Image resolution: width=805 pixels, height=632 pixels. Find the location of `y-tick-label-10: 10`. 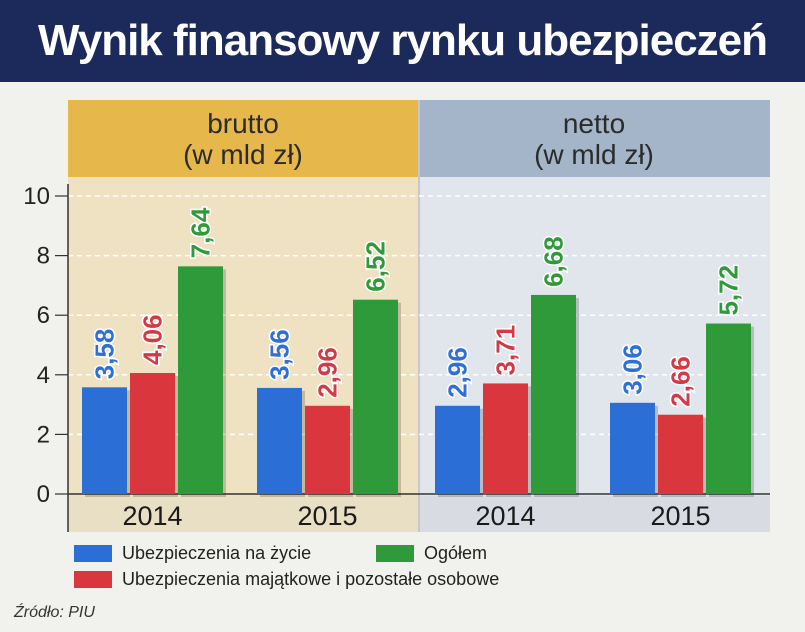

y-tick-label-10: 10 is located at coordinates (36, 196).